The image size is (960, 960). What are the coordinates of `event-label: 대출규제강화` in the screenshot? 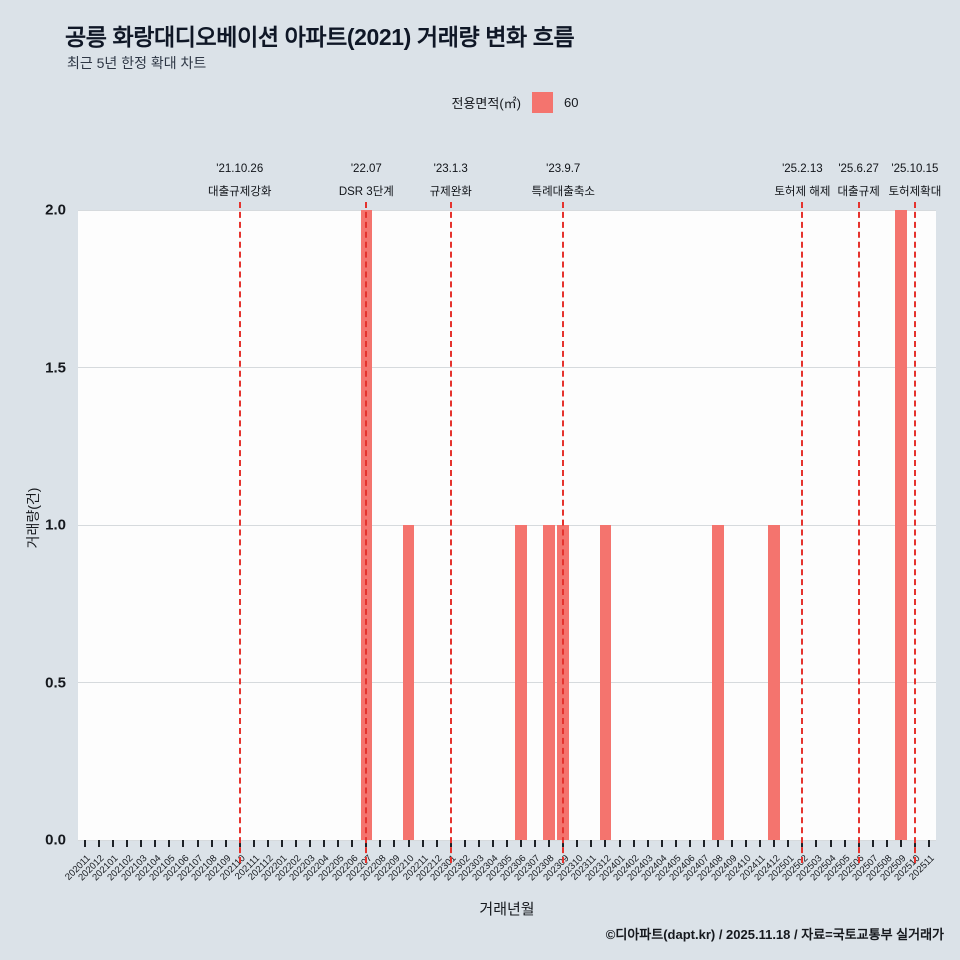 It's located at (240, 192).